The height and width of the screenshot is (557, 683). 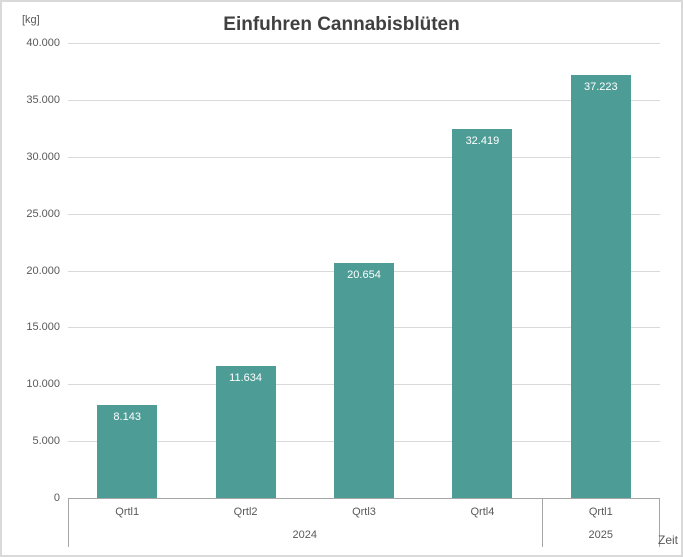 I want to click on y-tick-label: 35.000, so click(x=43, y=99).